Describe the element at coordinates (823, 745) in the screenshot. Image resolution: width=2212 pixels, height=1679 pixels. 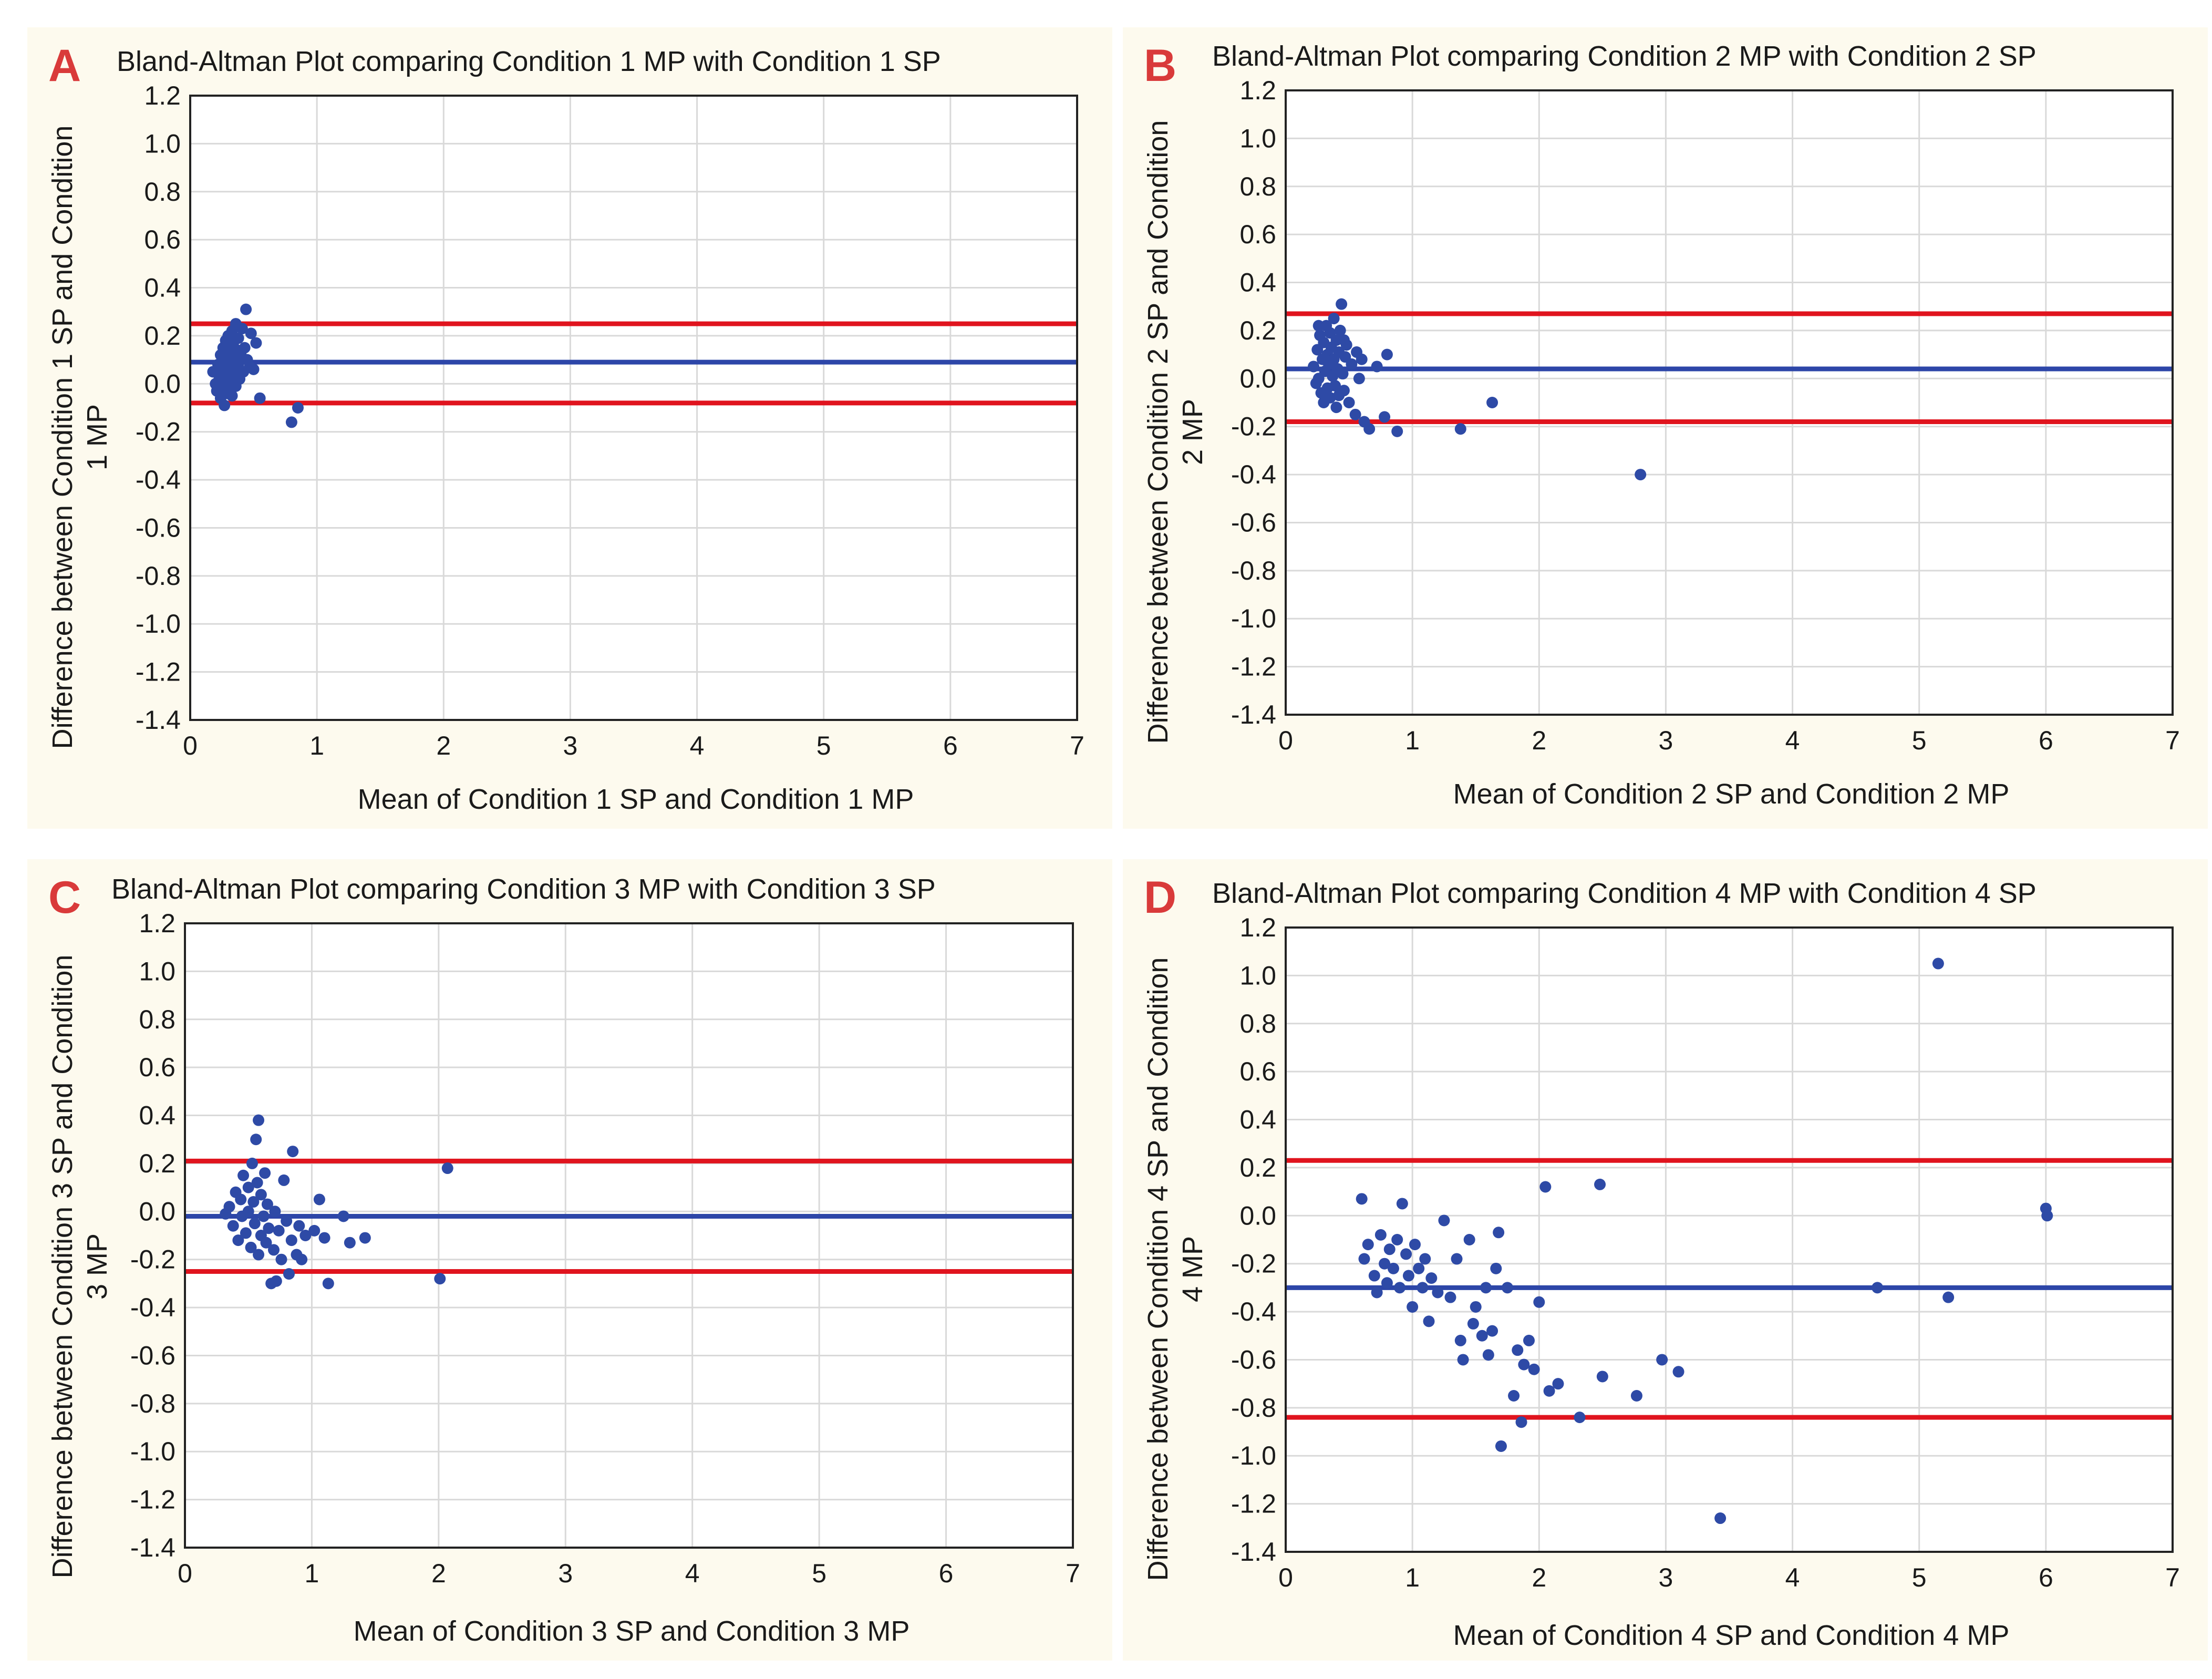
I see `x-tick-label: 5` at that location.